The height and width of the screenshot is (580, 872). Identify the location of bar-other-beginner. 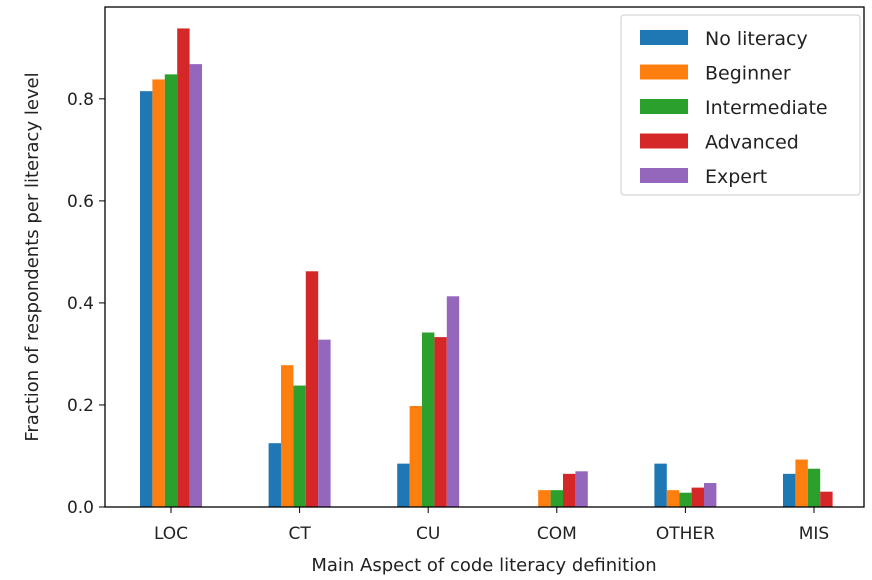
(673, 498).